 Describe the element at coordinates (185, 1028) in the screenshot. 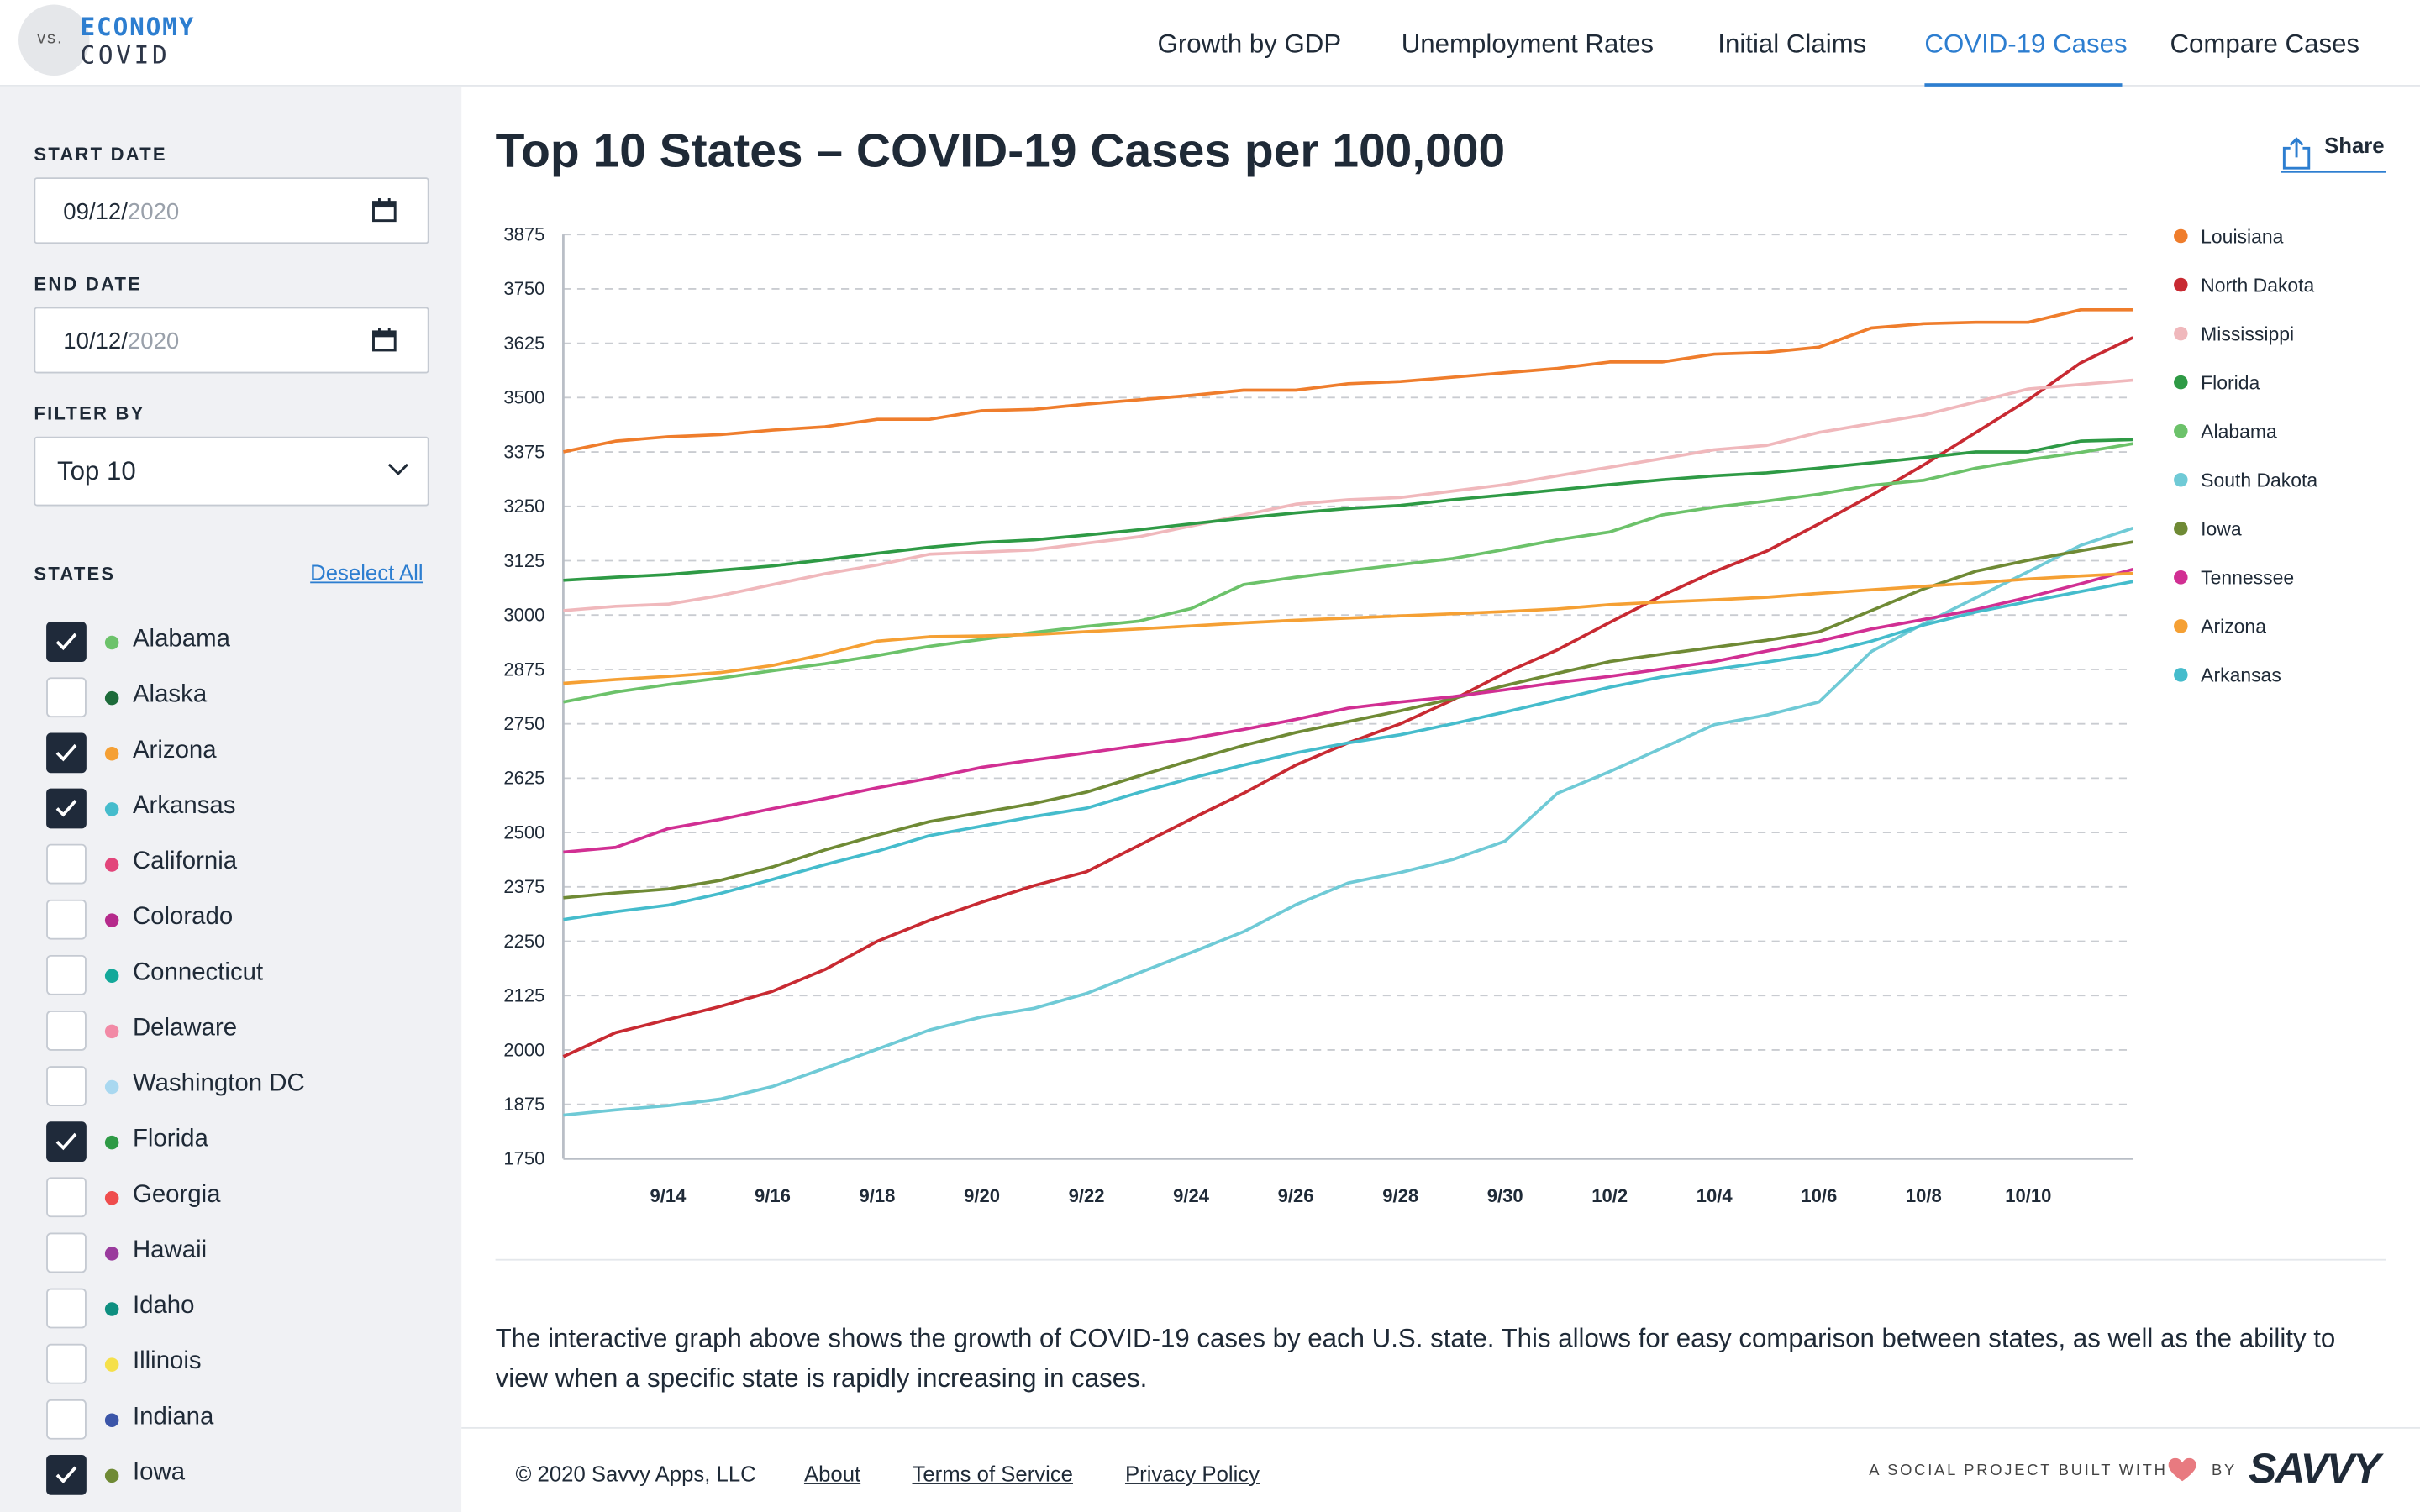

I see `state-name: Delaware` at that location.